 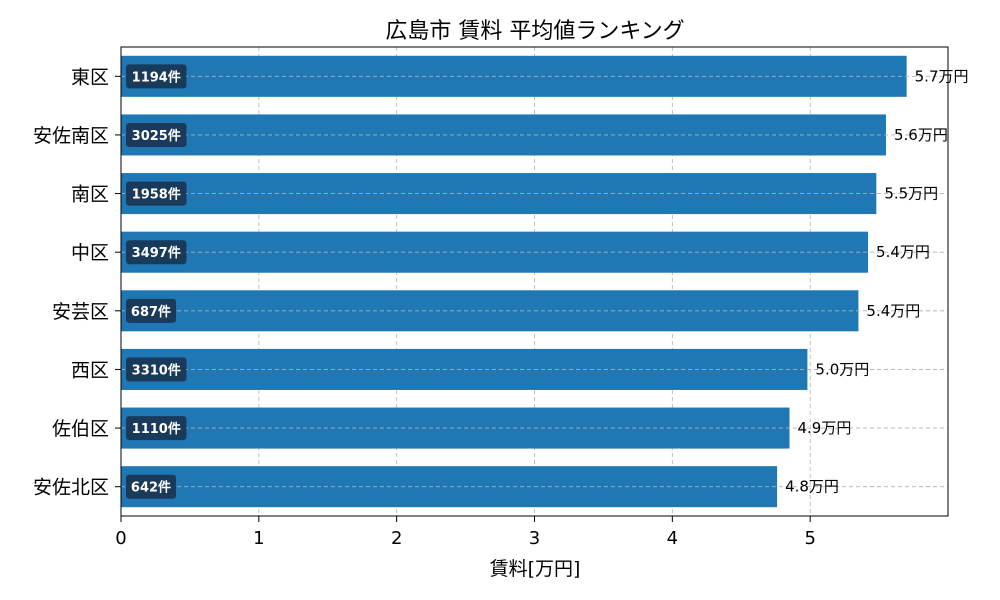 What do you see at coordinates (80, 429) in the screenshot?
I see `category-label: 佐伯区` at bounding box center [80, 429].